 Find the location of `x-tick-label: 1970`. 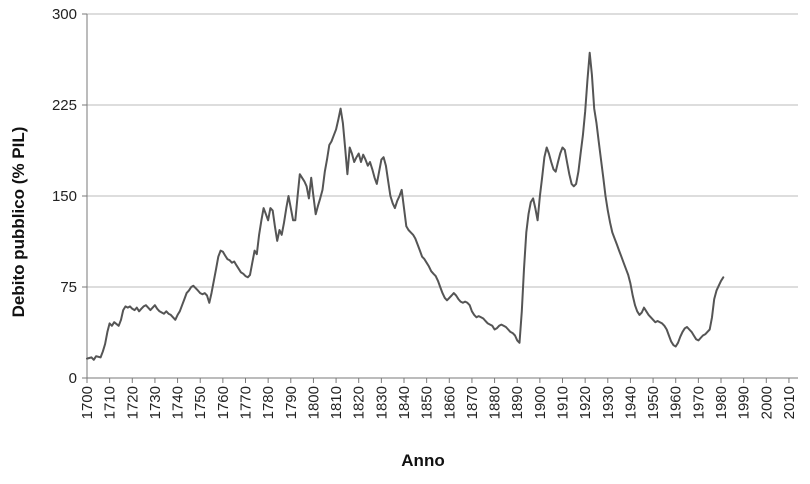

x-tick-label: 1970 is located at coordinates (698, 402).